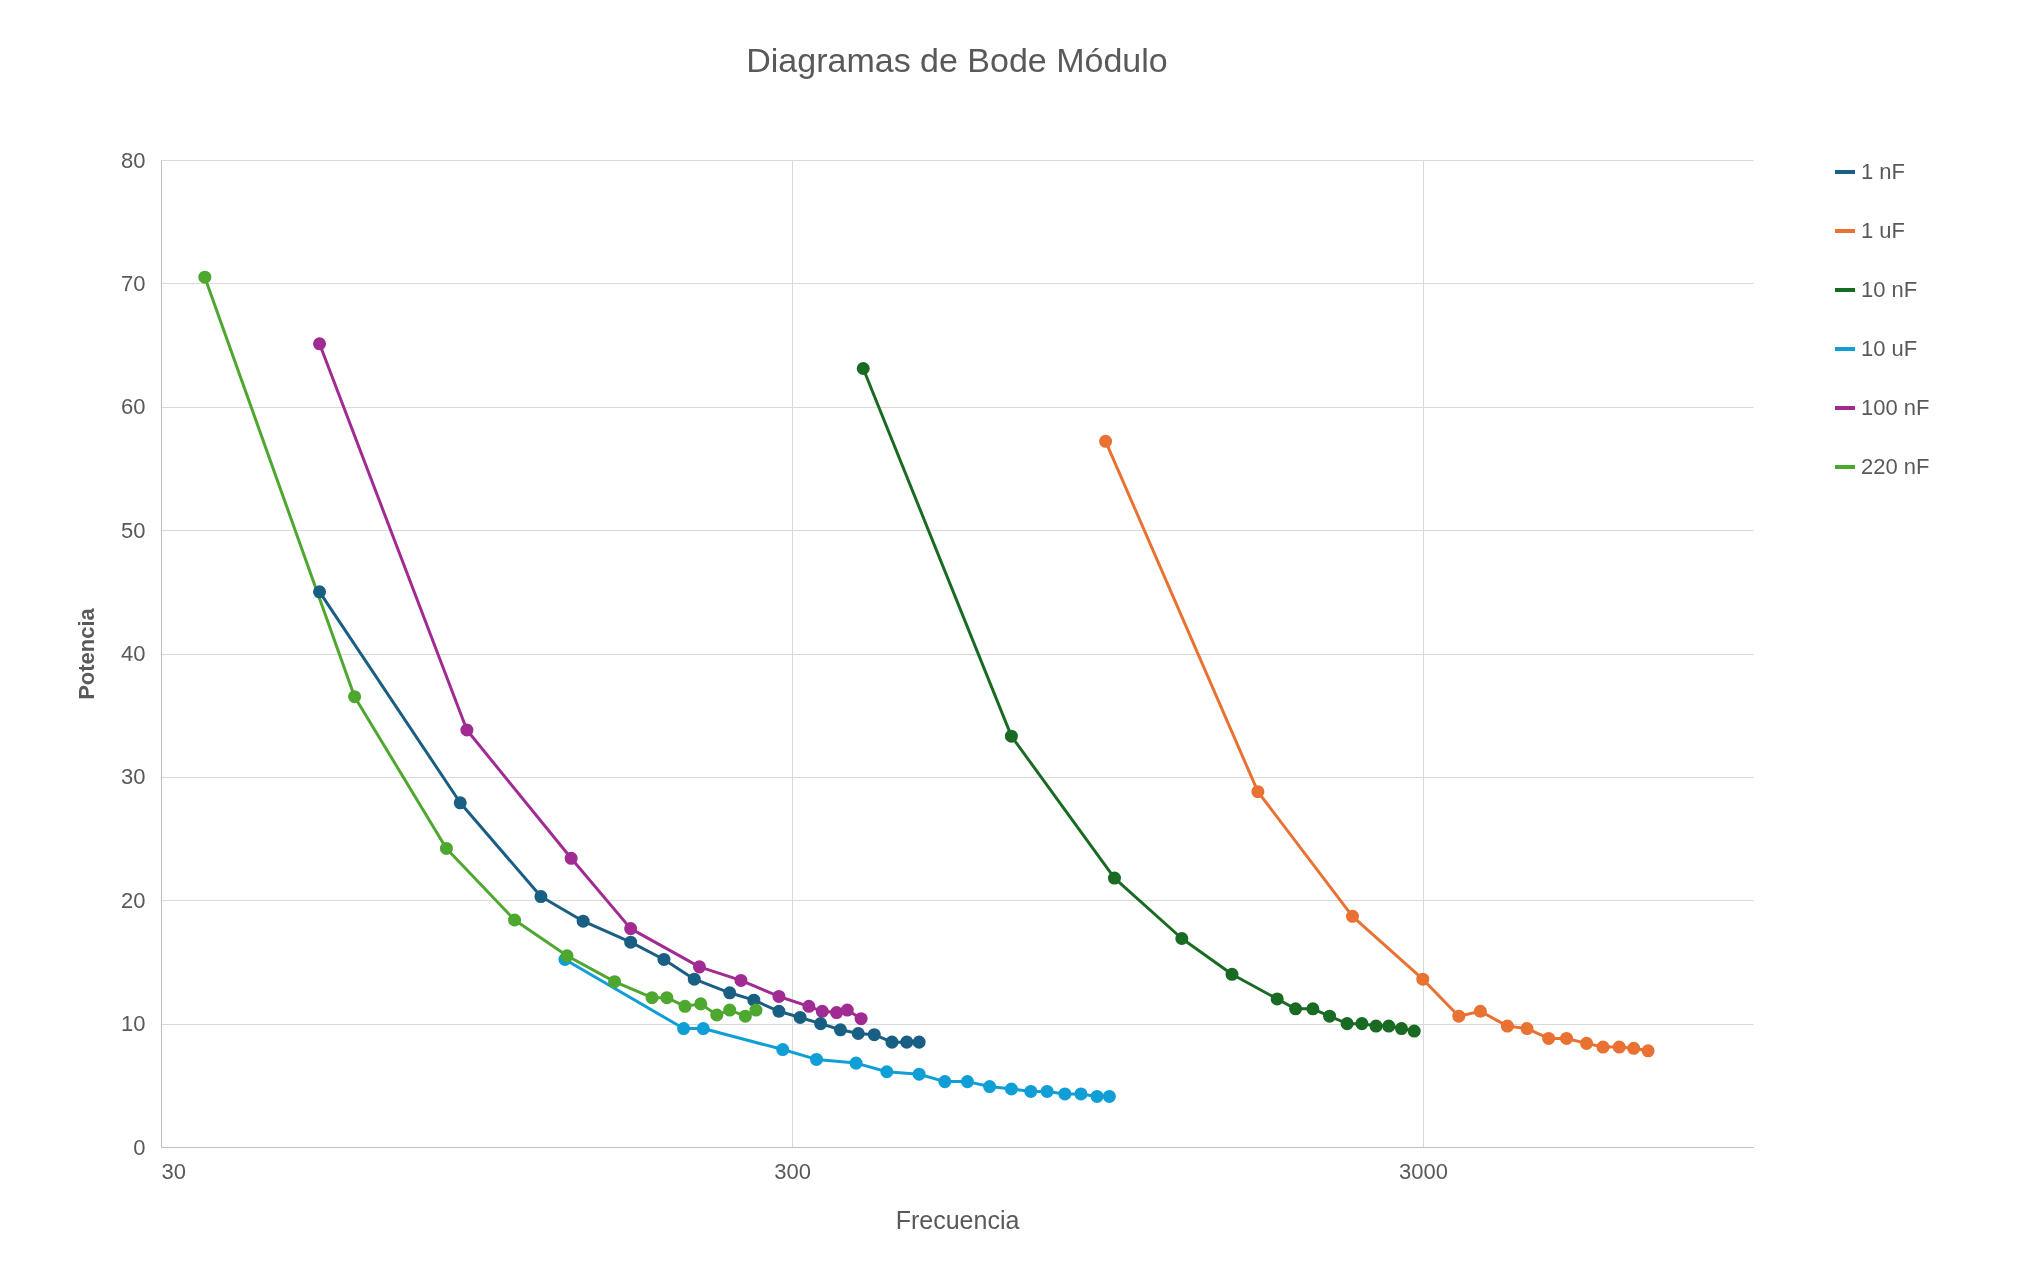 This screenshot has height=1271, width=2026. What do you see at coordinates (87, 653) in the screenshot?
I see `y-axis-title: Potencia` at bounding box center [87, 653].